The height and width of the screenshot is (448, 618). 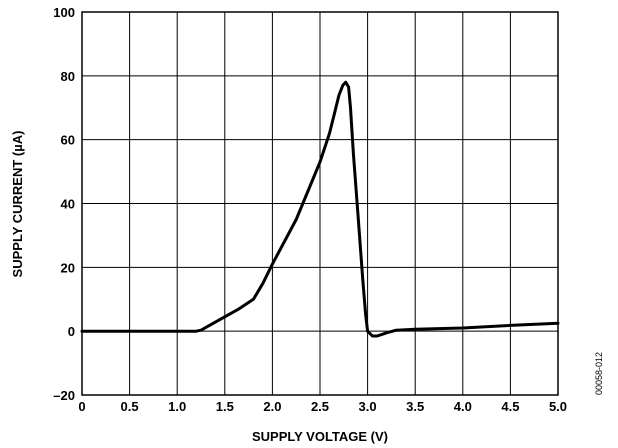 I want to click on x-tick-label: 3.0, so click(x=368, y=406).